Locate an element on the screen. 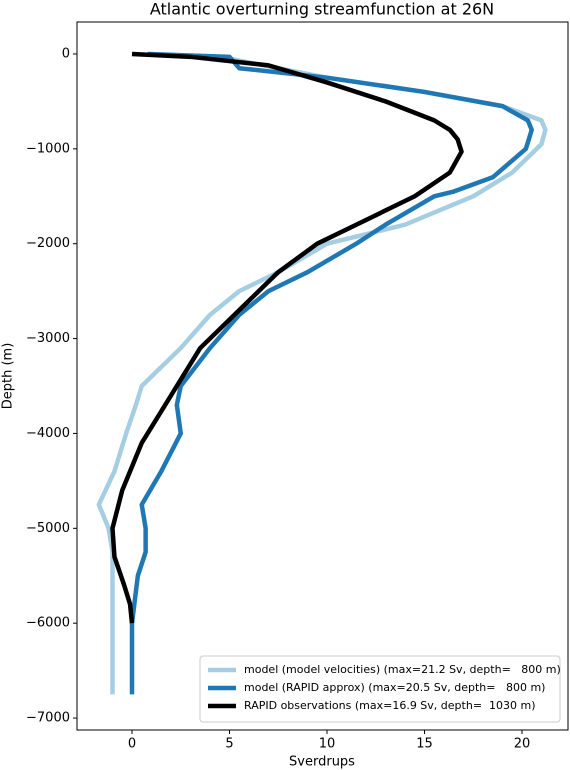 The width and height of the screenshot is (570, 770). legend-box is located at coordinates (380, 689).